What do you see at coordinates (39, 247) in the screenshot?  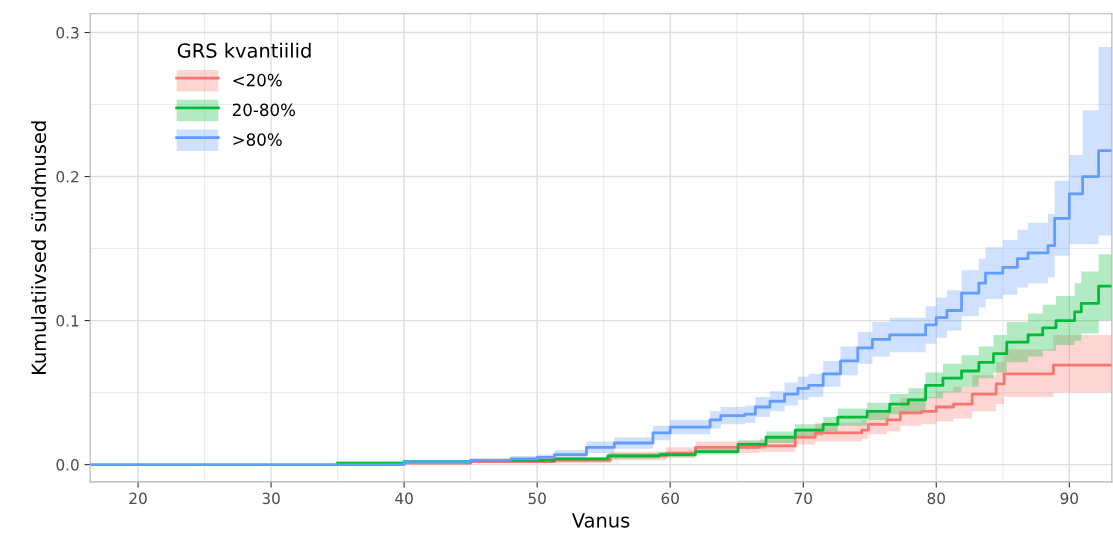 I see `y-axis-title: Kumulatiivsed sündmused` at bounding box center [39, 247].